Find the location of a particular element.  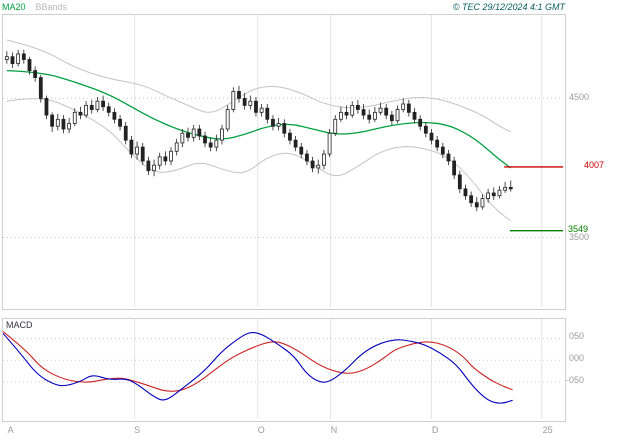

ma20-legend-label: MA20 is located at coordinates (14, 7).